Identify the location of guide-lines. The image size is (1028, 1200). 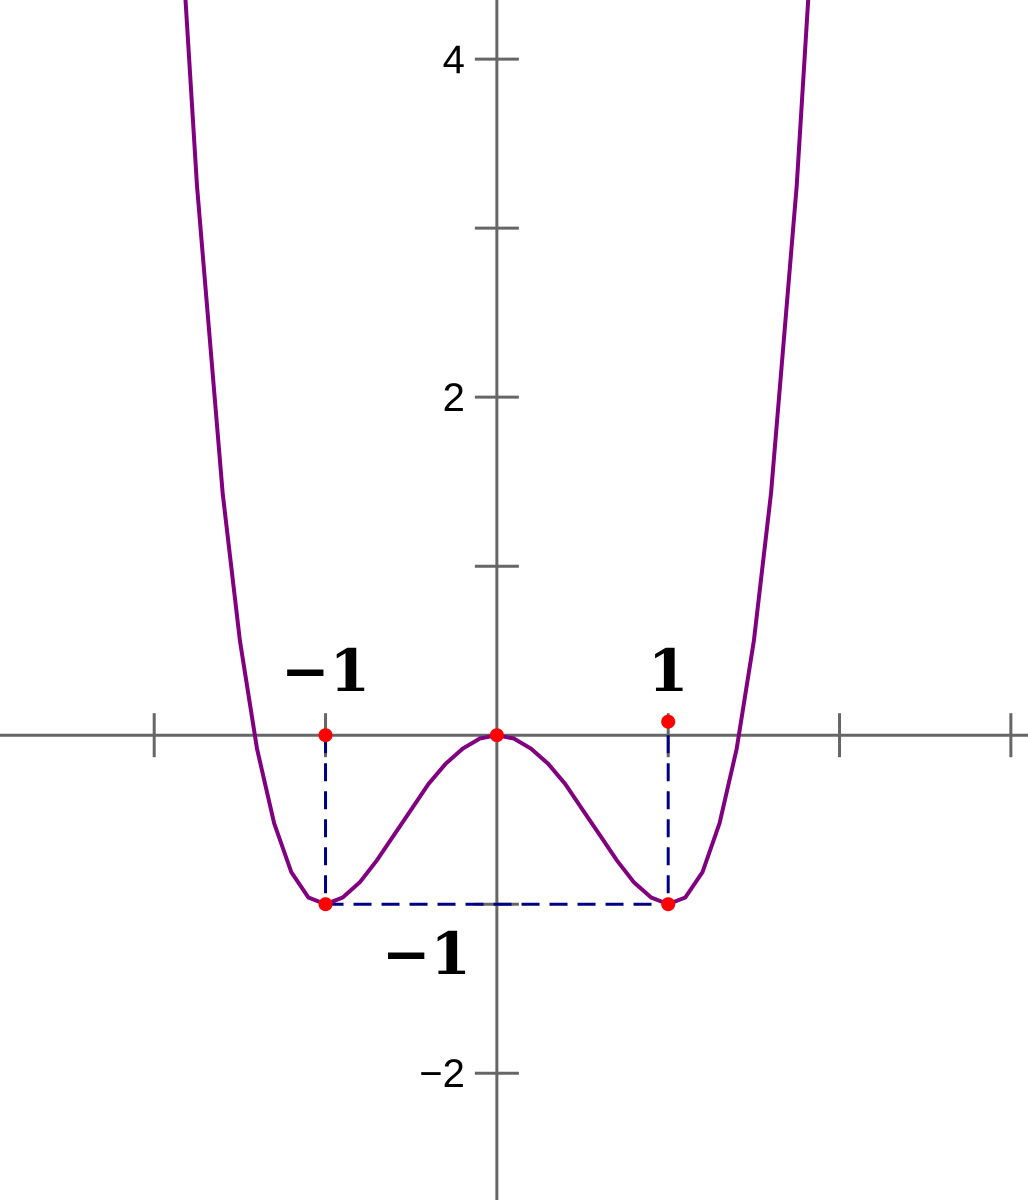
(497, 820).